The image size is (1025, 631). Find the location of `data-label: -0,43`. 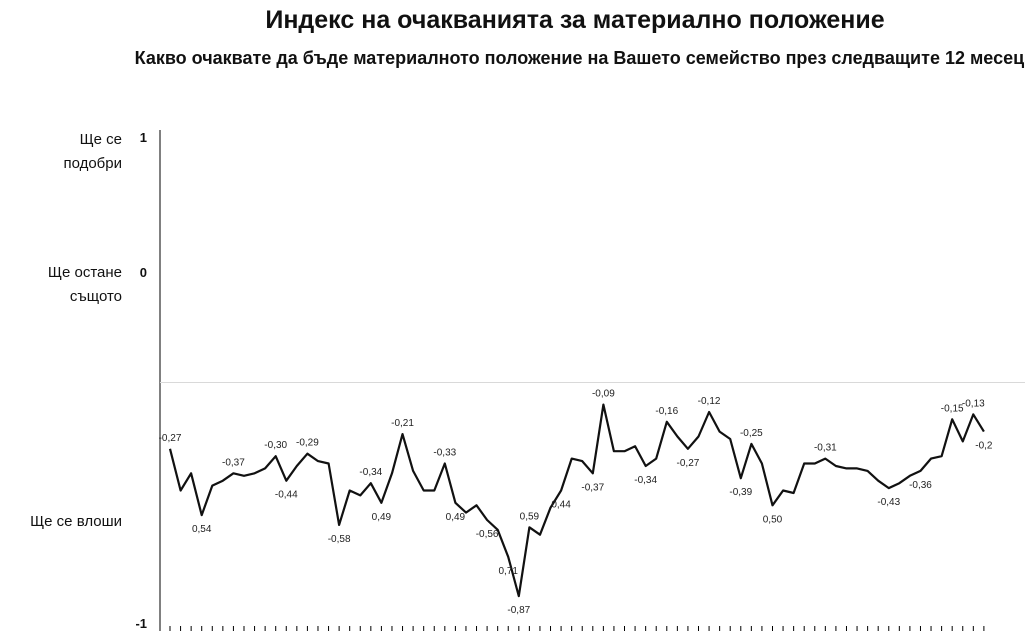

data-label: -0,43 is located at coordinates (888, 502).